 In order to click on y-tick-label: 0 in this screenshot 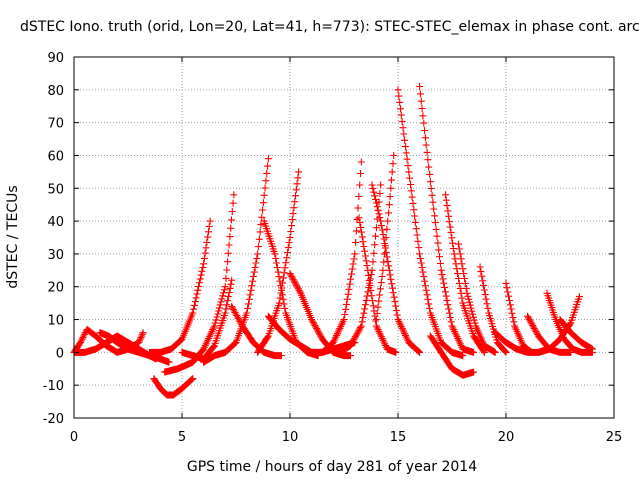, I will do `click(60, 353)`.